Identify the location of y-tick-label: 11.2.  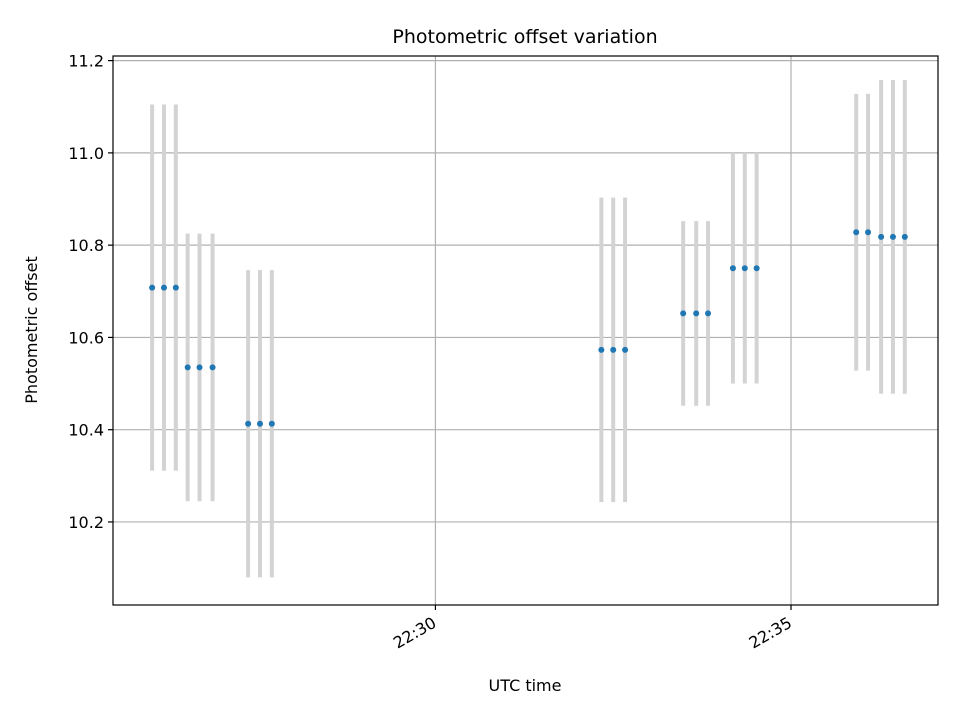
(86, 61).